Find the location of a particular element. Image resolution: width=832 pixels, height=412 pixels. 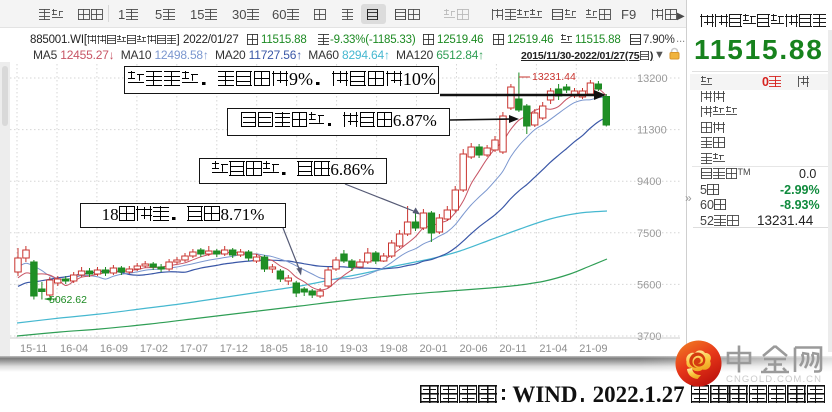

svg-text: 16-09 is located at coordinates (114, 349).